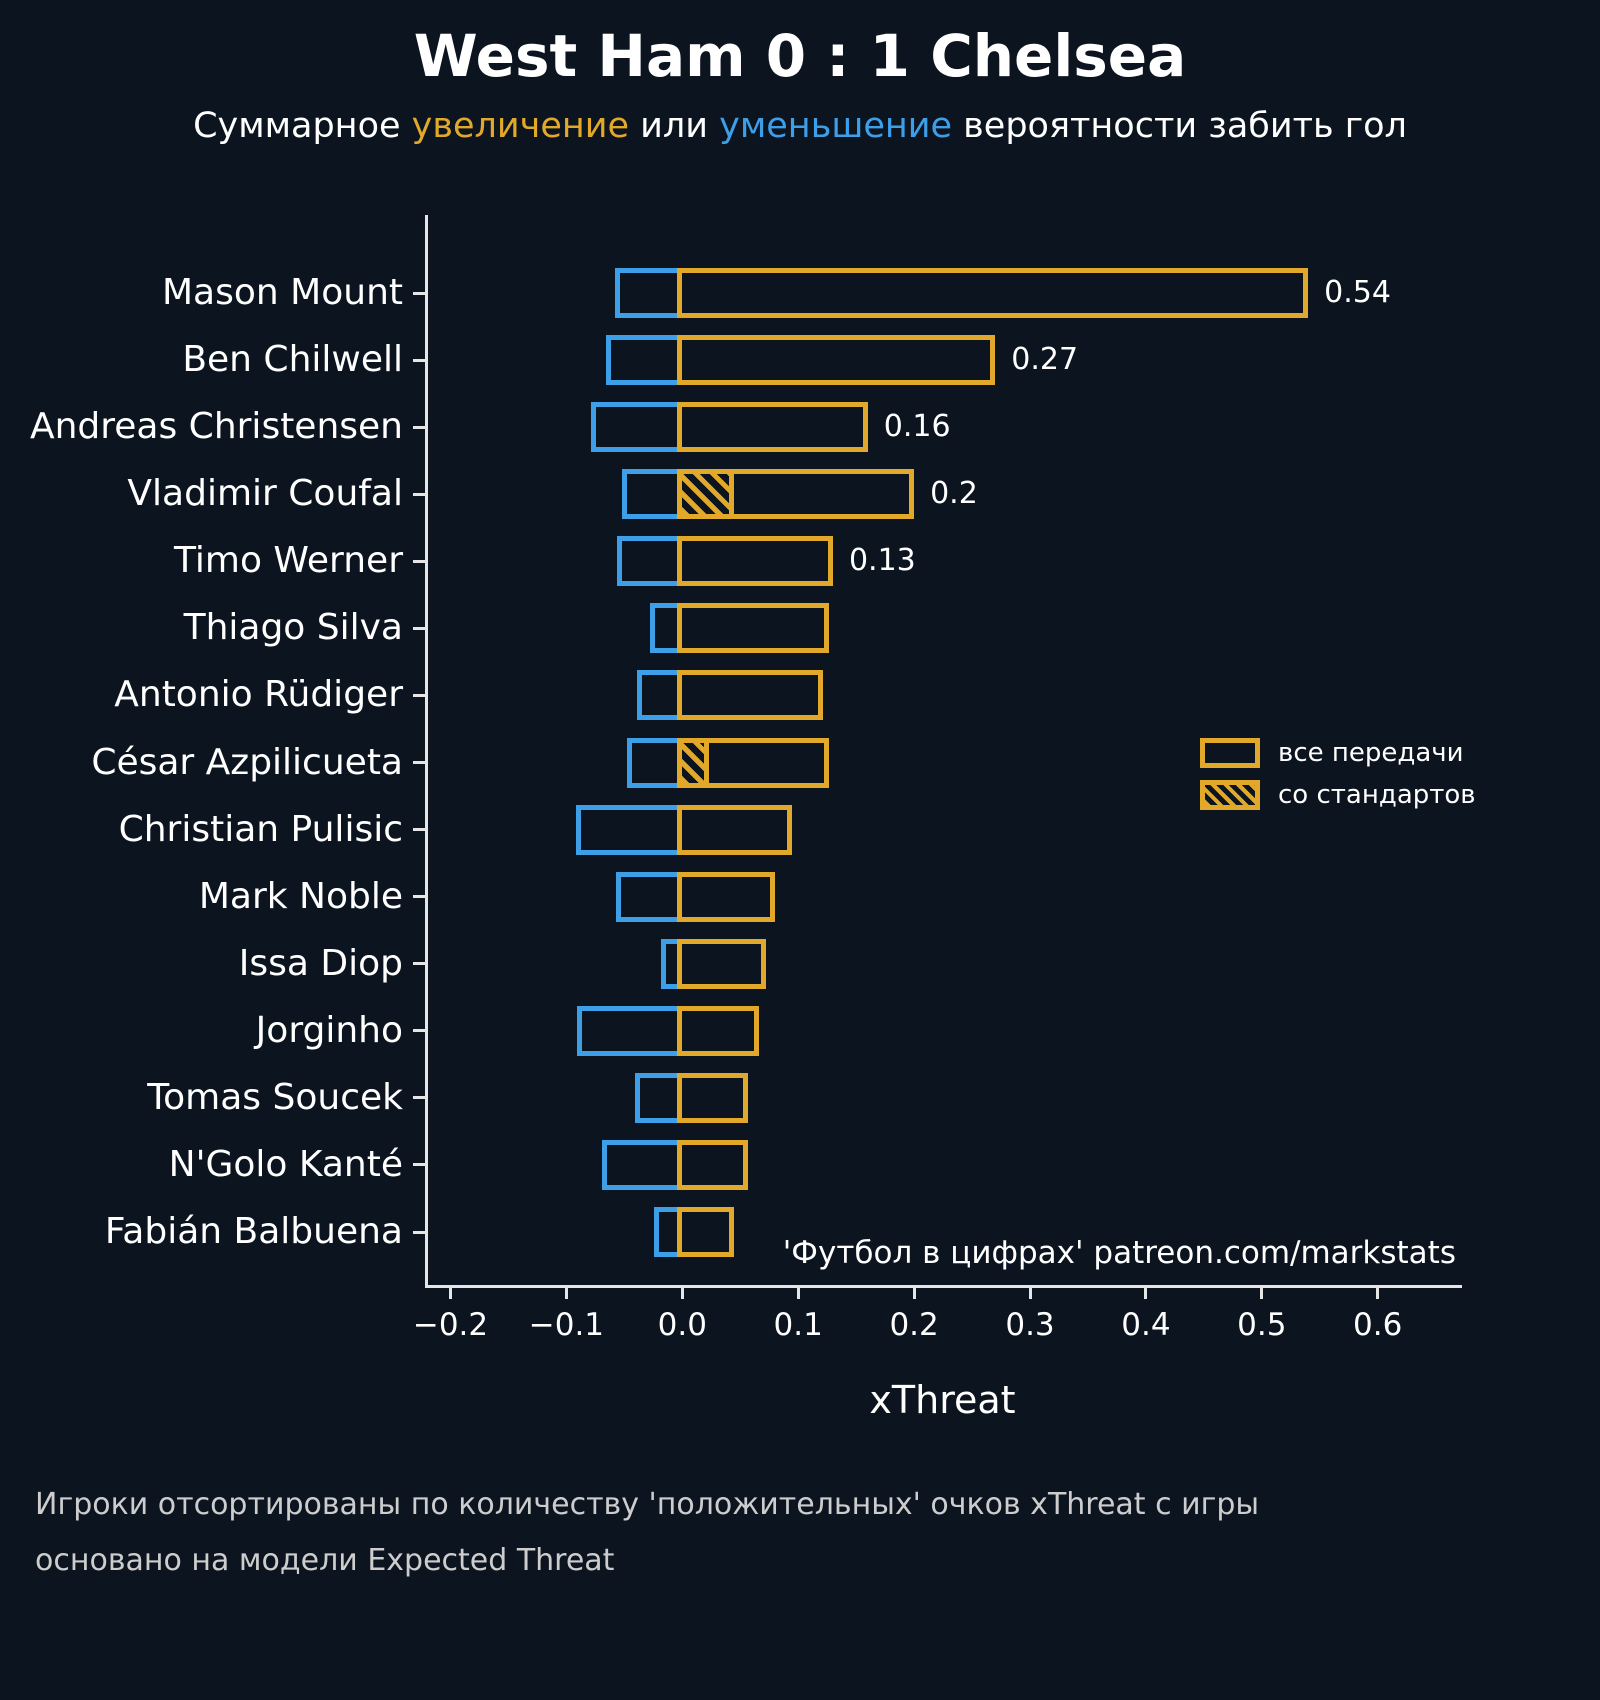  What do you see at coordinates (682, 1325) in the screenshot?
I see `x-tick-label: 0.0` at bounding box center [682, 1325].